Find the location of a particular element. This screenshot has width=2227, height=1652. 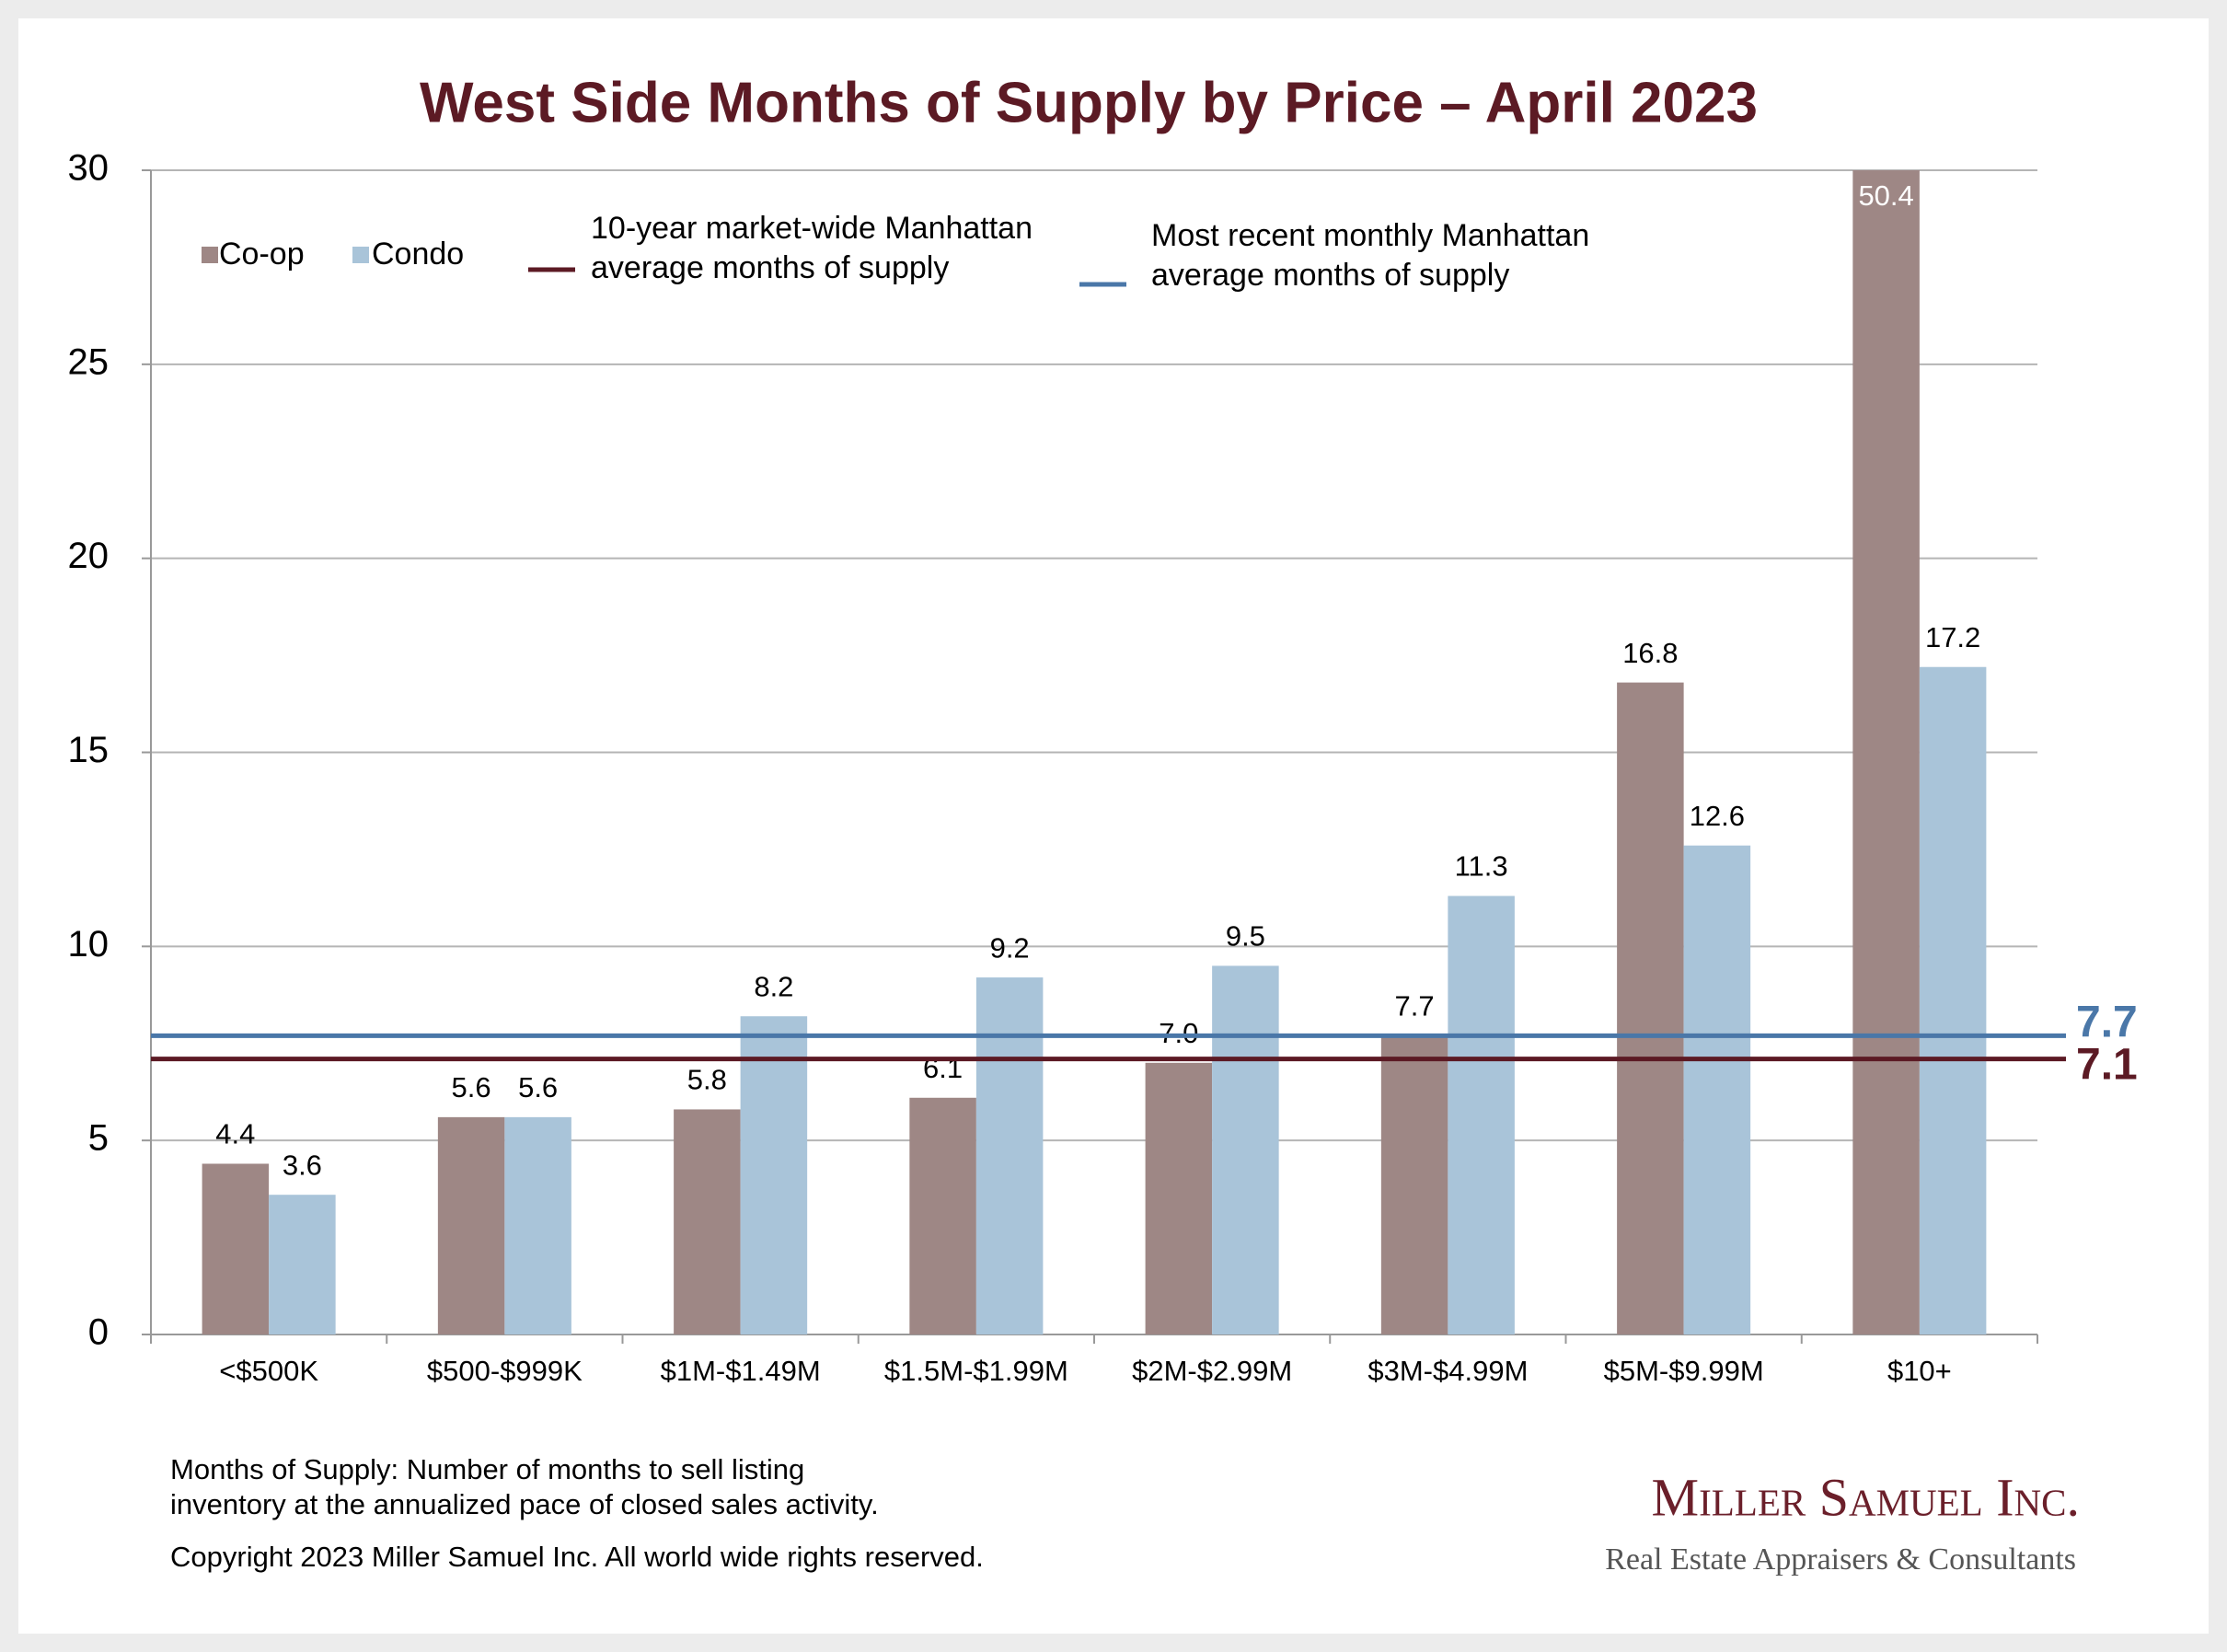

x-tick-label: $5M-$9.99M is located at coordinates (1684, 1371).